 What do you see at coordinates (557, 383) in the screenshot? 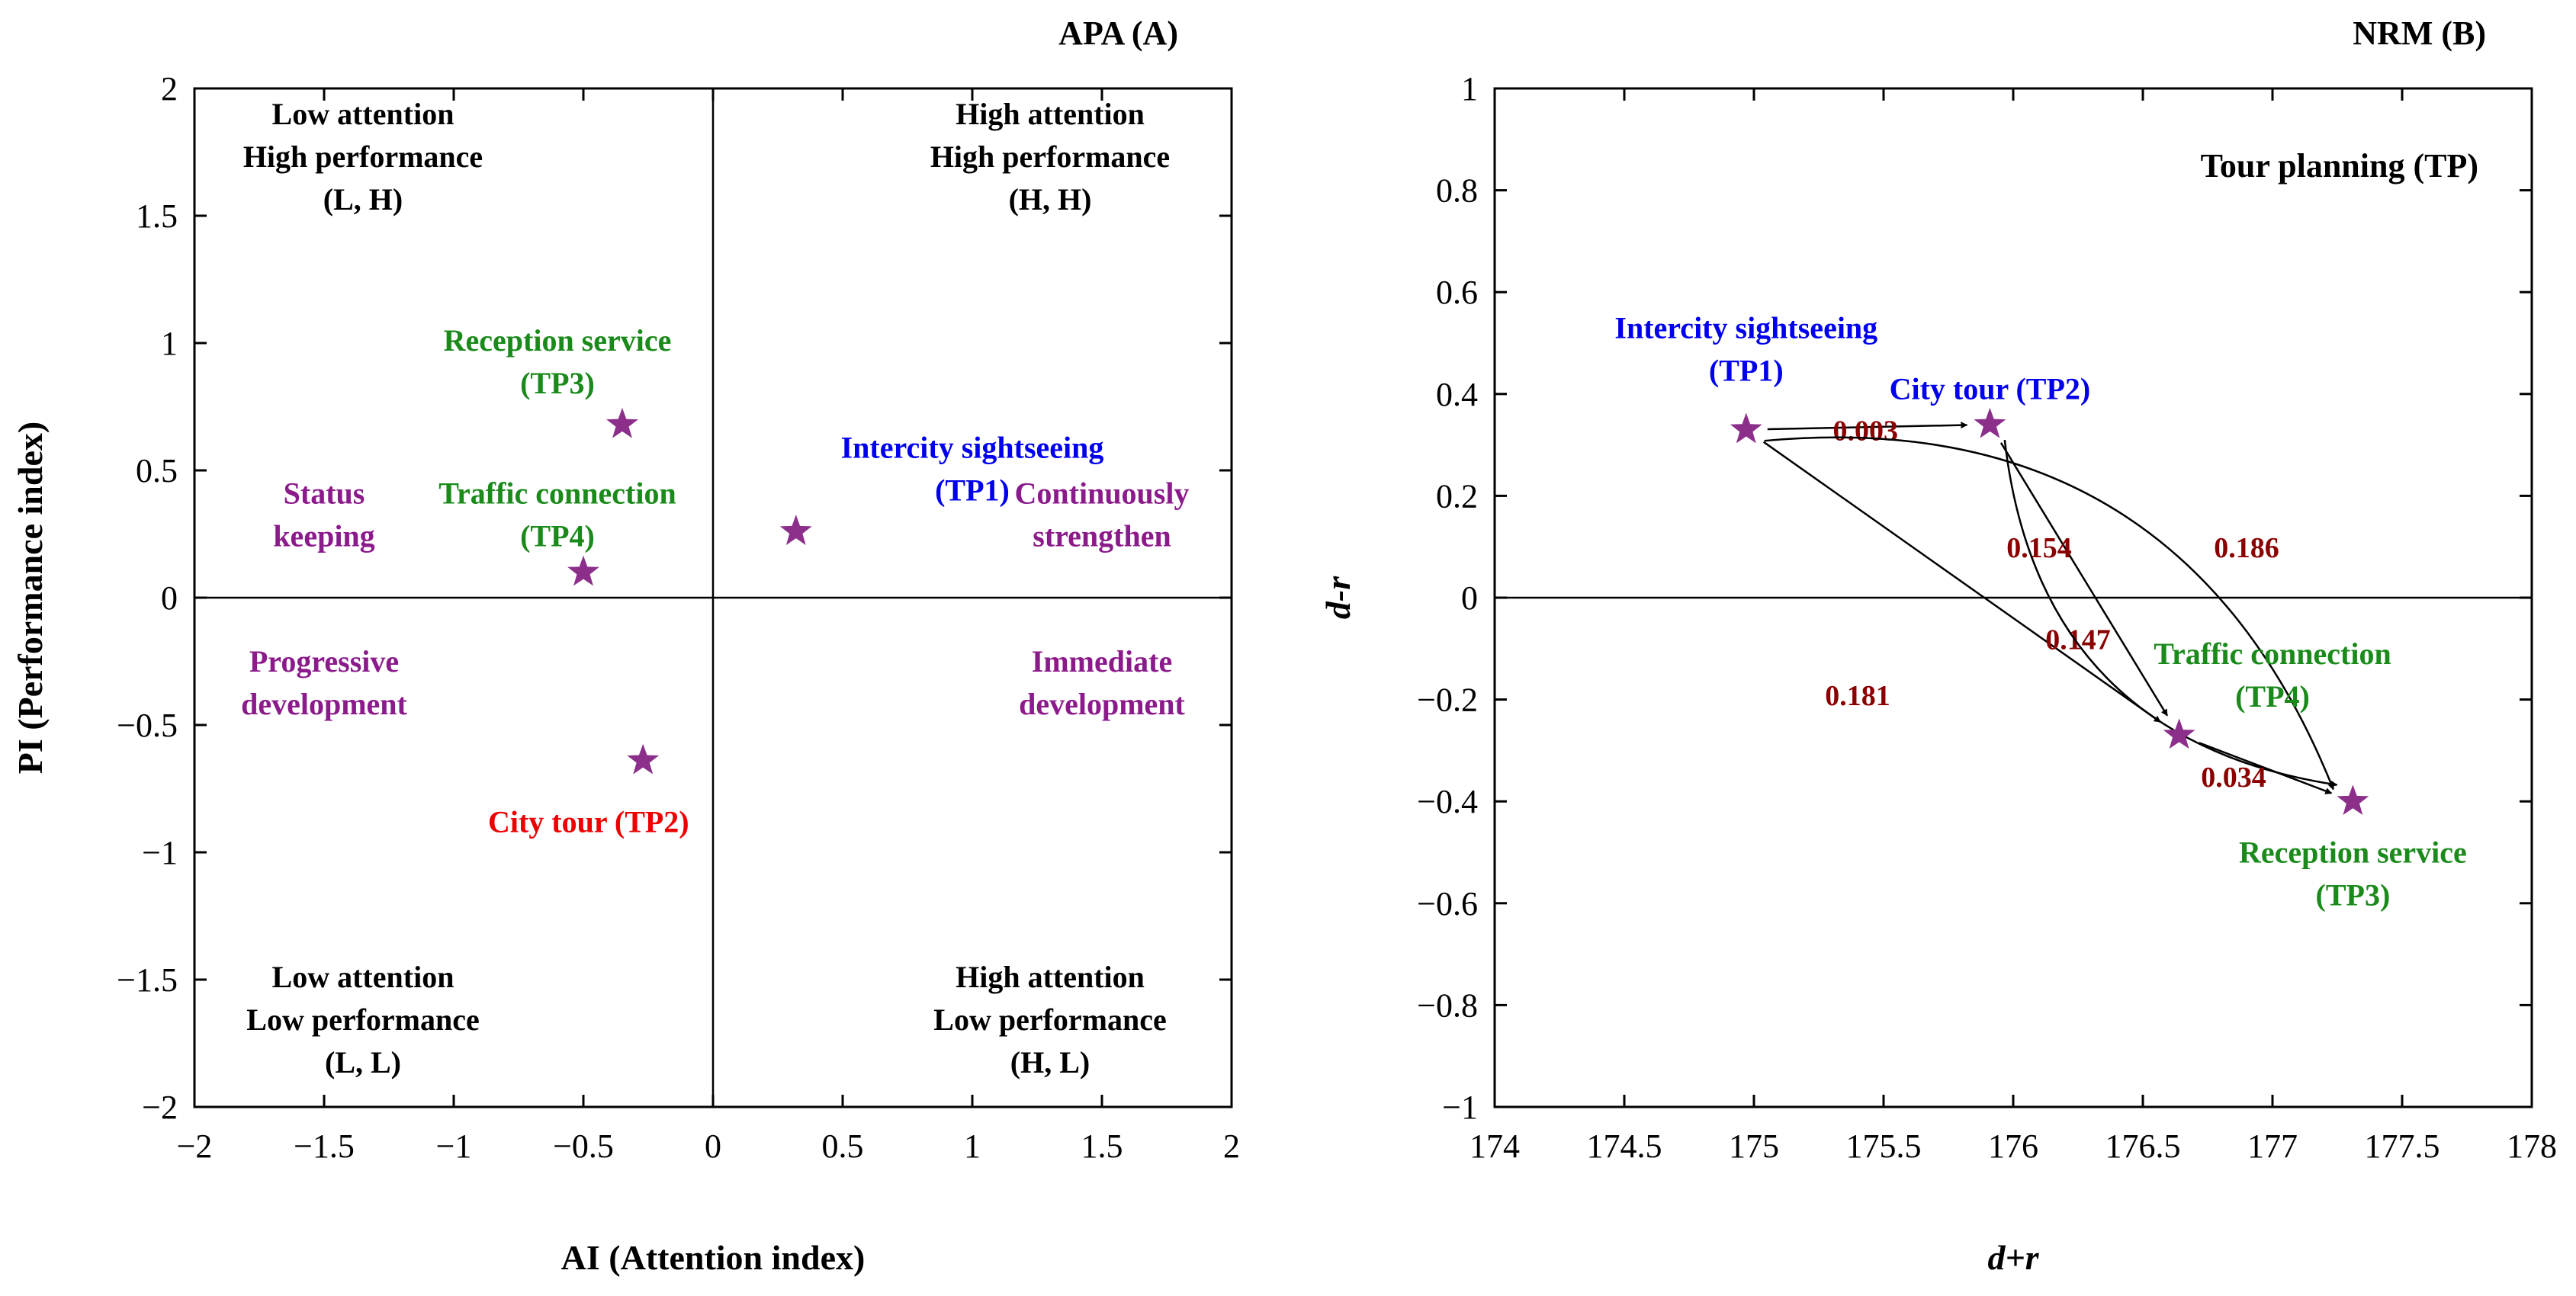
I see `apa-point-label-tp3-line: (TP3)` at bounding box center [557, 383].